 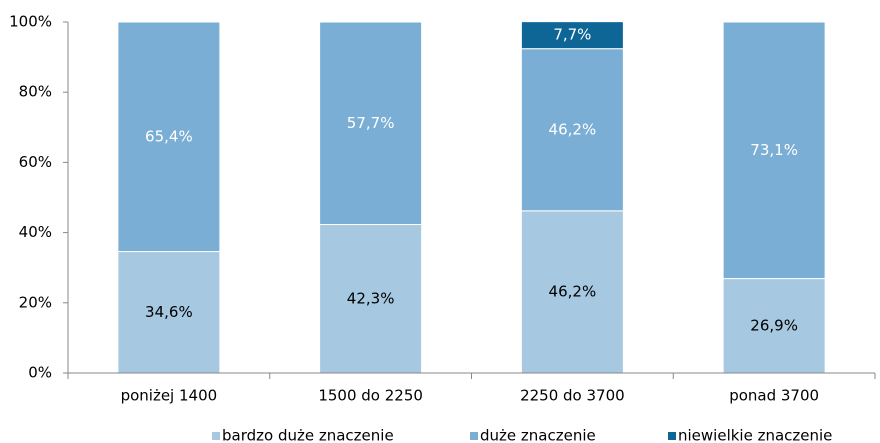 I want to click on x-tick-label: 2250 do 3700, so click(x=572, y=396).